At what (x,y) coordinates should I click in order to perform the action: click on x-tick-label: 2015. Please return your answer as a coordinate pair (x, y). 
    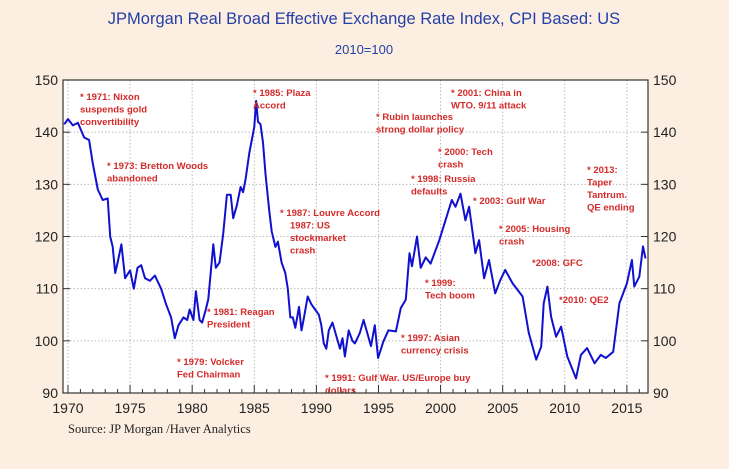
    Looking at the image, I should click on (626, 408).